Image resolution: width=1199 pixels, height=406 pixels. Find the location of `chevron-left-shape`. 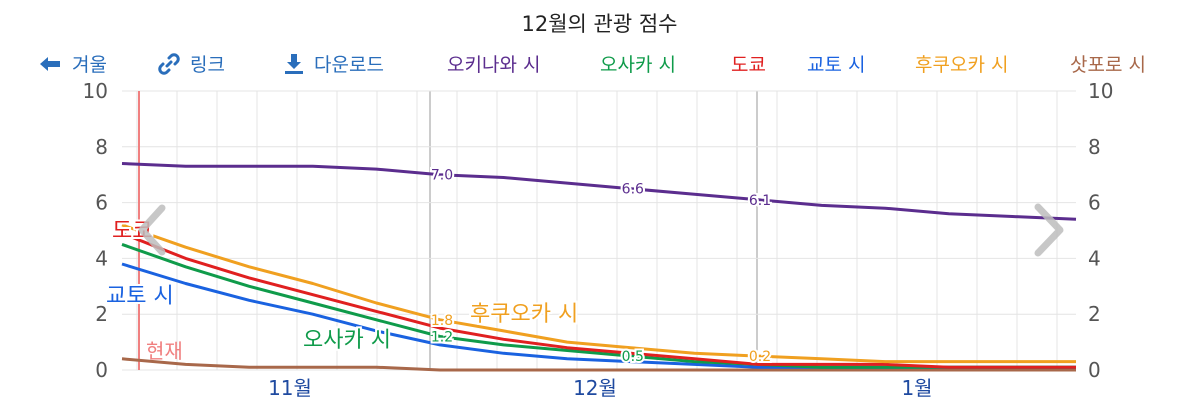

chevron-left-shape is located at coordinates (152, 230).